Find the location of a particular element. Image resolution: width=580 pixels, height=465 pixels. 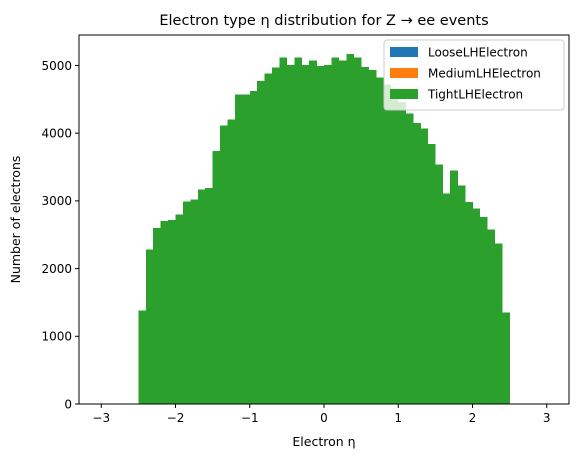

x-tick-label: −2 is located at coordinates (176, 418).